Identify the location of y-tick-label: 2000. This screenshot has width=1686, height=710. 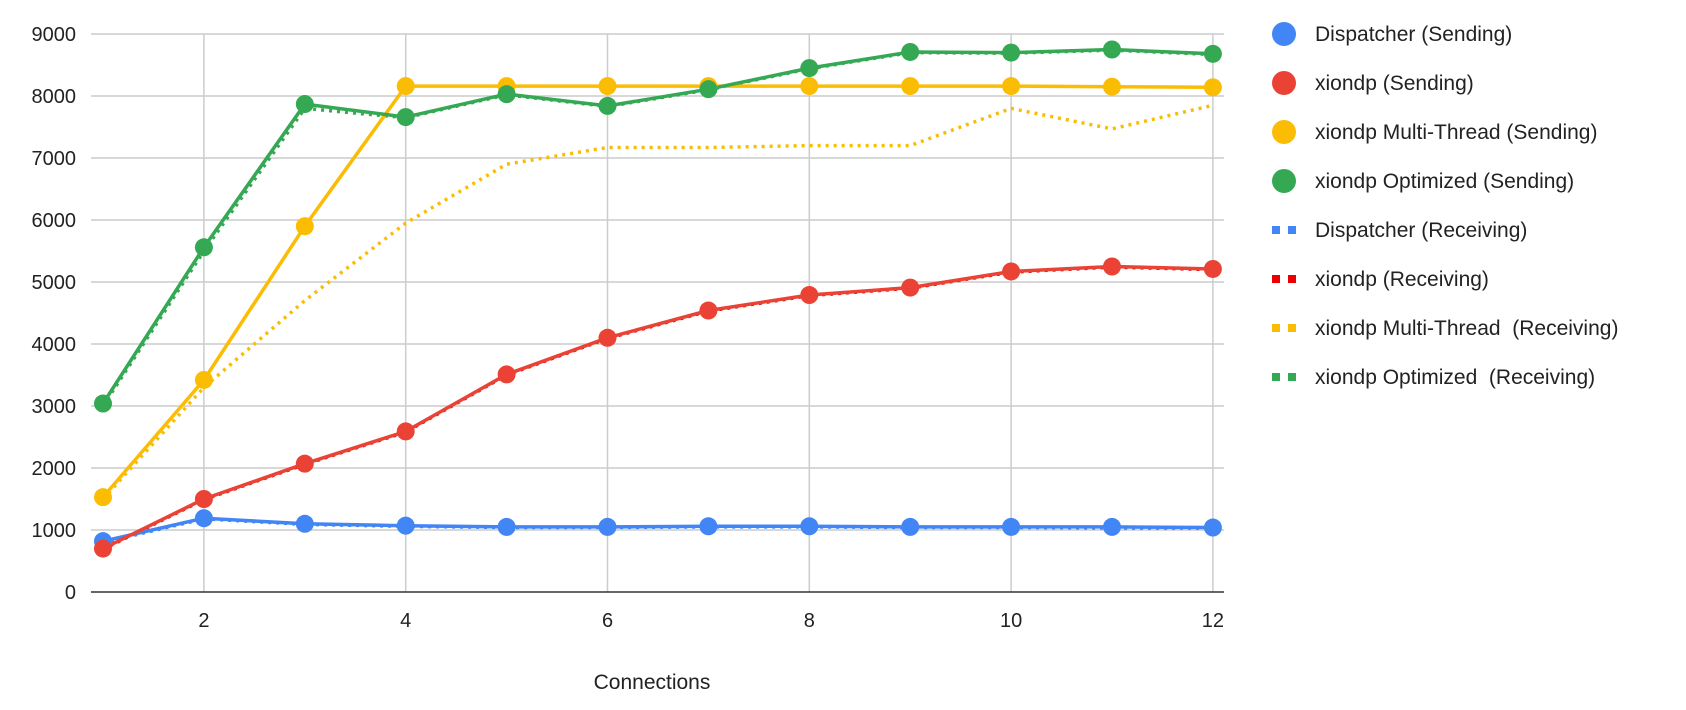
(54, 469).